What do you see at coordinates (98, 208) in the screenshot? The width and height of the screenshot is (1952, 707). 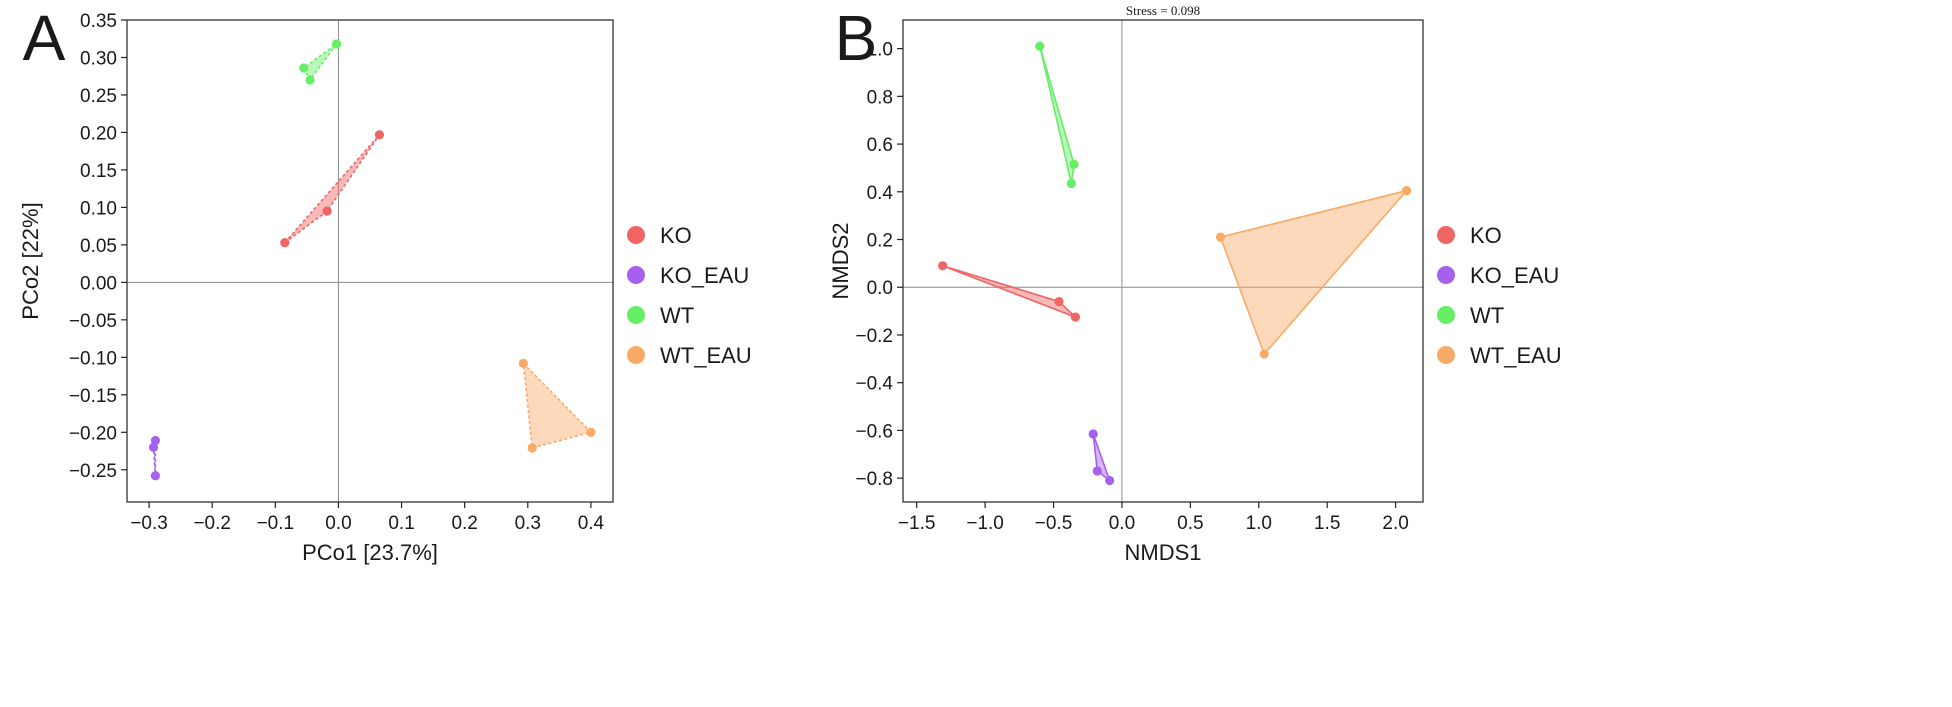 I see `y-tick-label: 0.10` at bounding box center [98, 208].